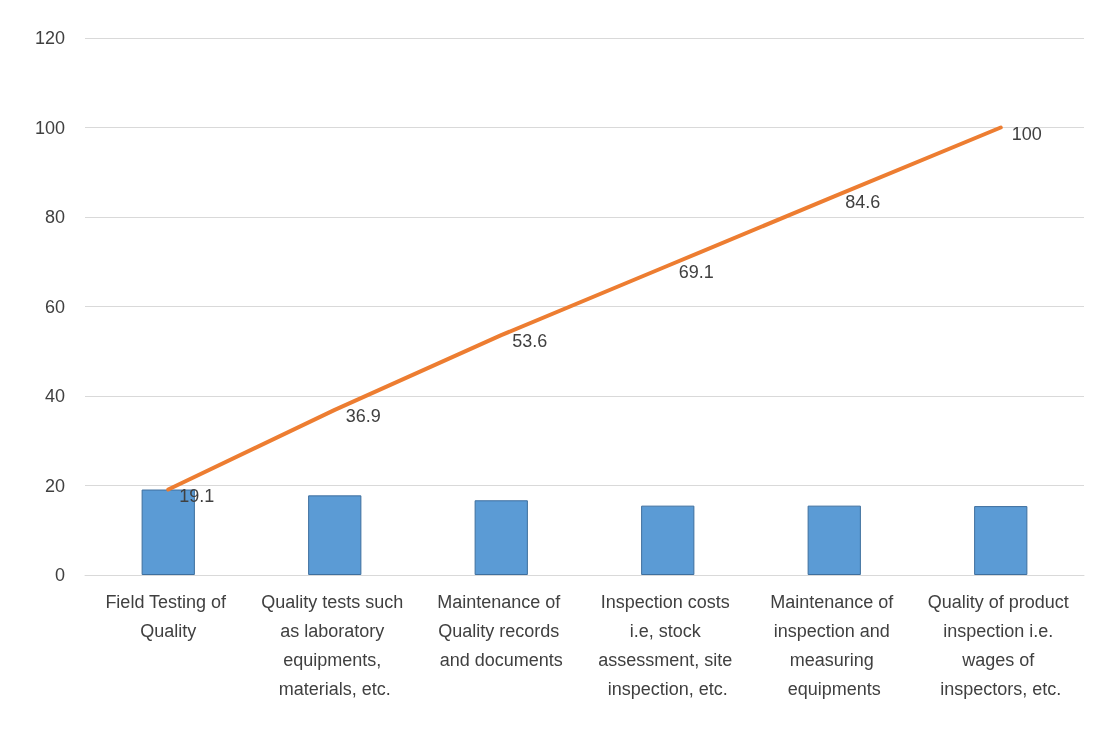 Image resolution: width=1112 pixels, height=748 pixels. What do you see at coordinates (863, 202) in the screenshot?
I see `data-label: 84.6` at bounding box center [863, 202].